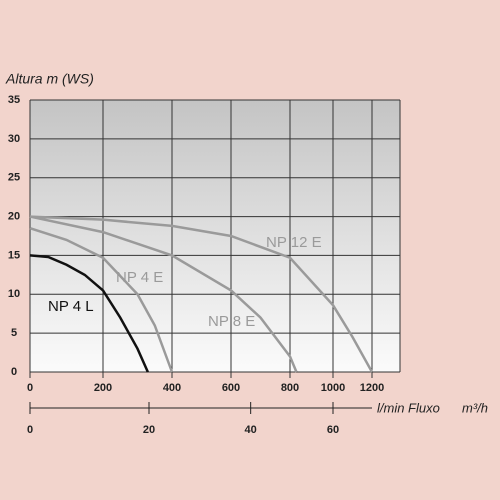 The image size is (500, 500). I want to click on series-label: NP 4 L, so click(71, 306).